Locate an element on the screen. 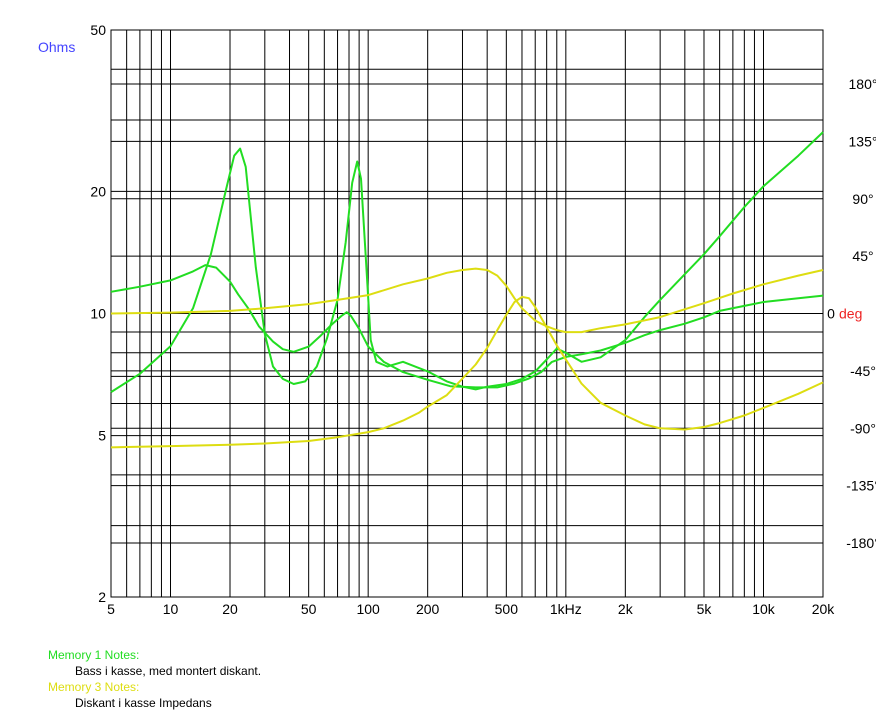 The width and height of the screenshot is (876, 724). y-right-tick-label: 0 is located at coordinates (831, 314).